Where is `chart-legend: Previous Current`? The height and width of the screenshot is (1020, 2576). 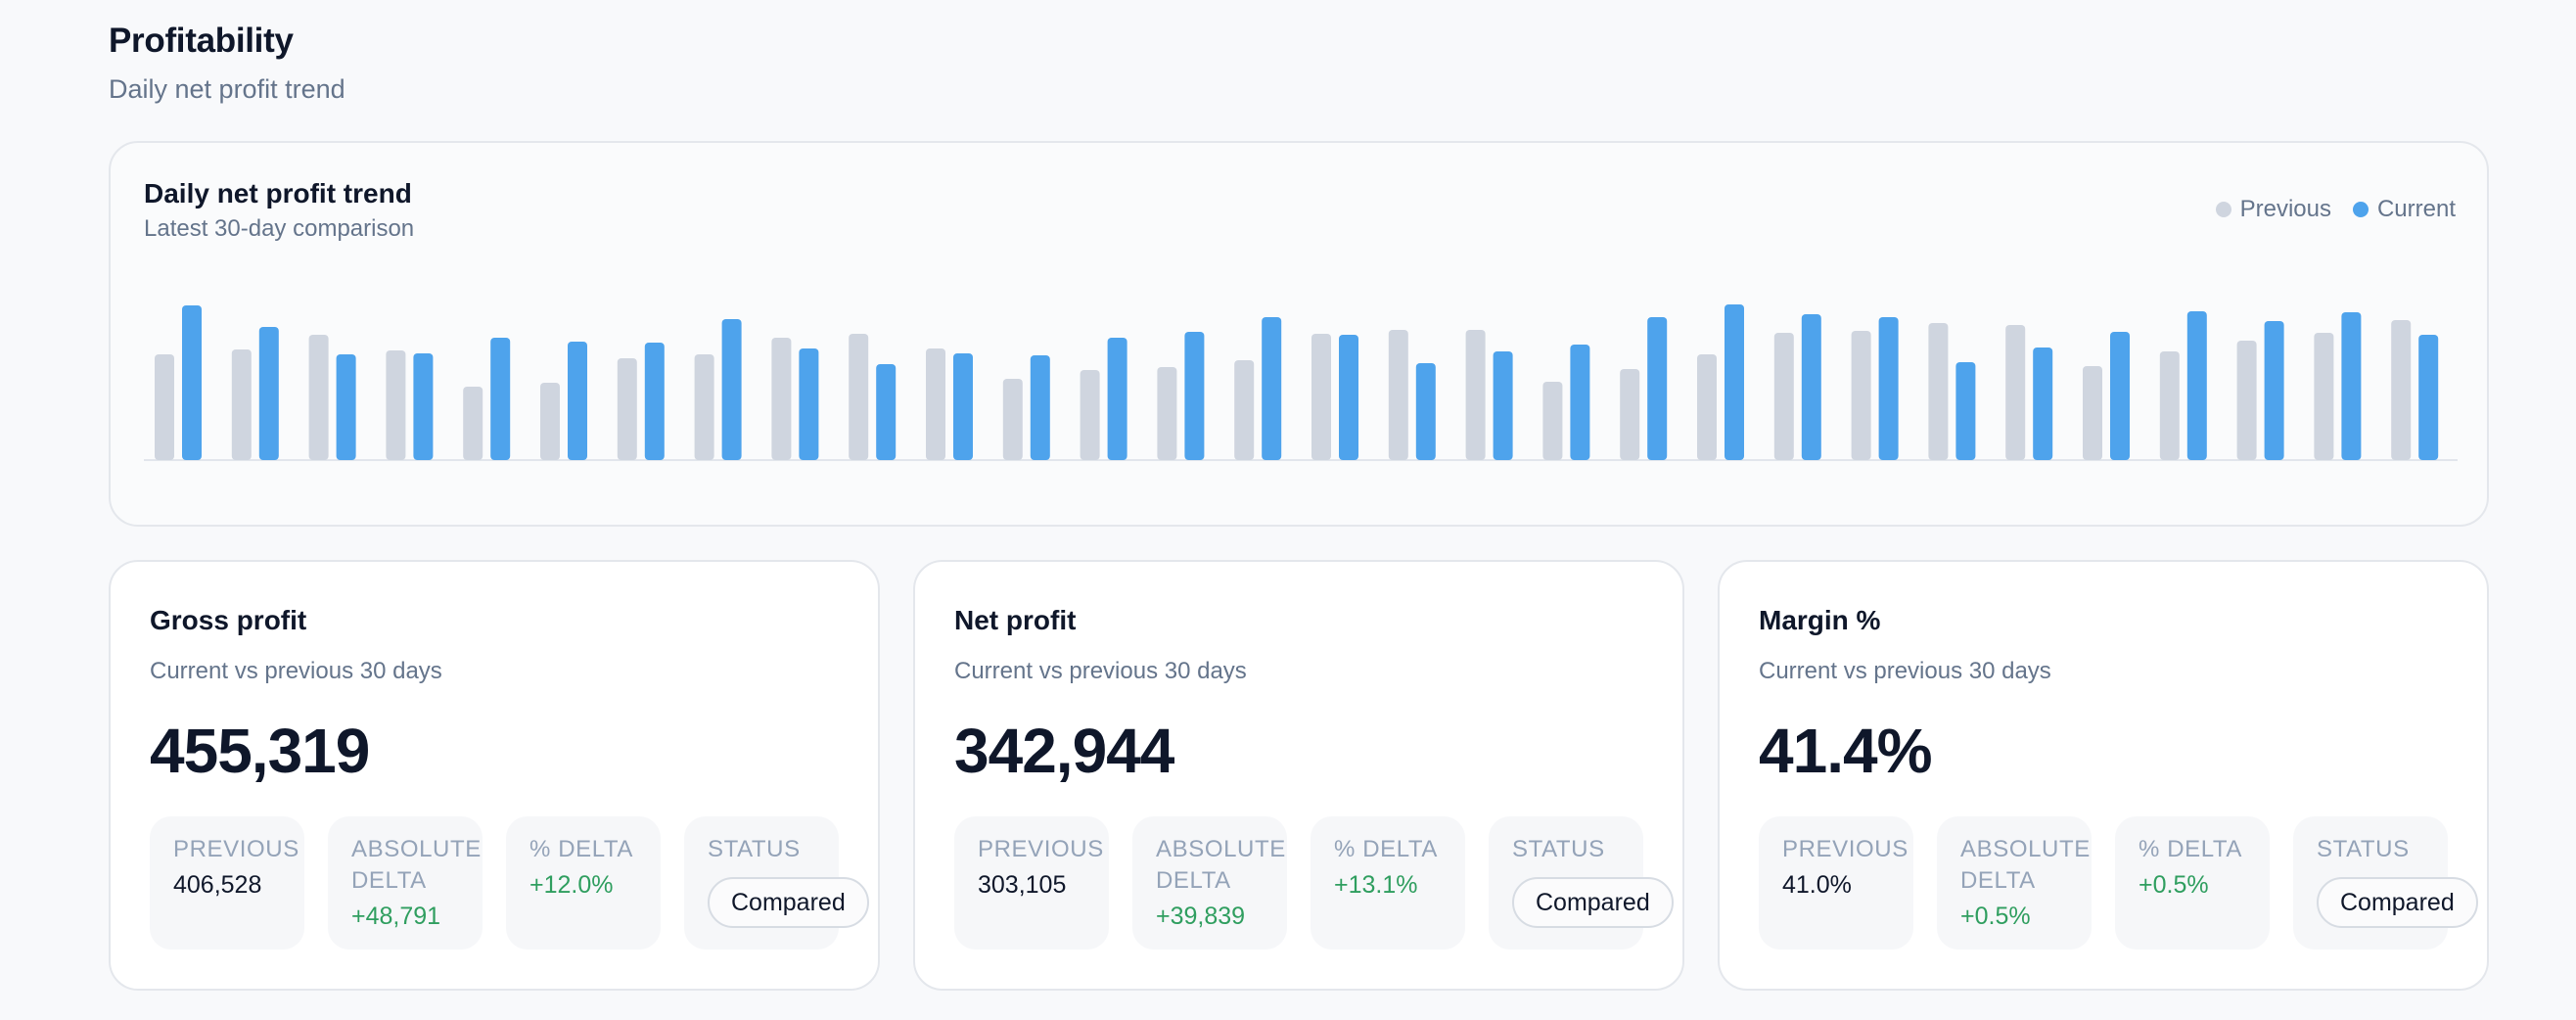
chart-legend: Previous Current is located at coordinates (2335, 209).